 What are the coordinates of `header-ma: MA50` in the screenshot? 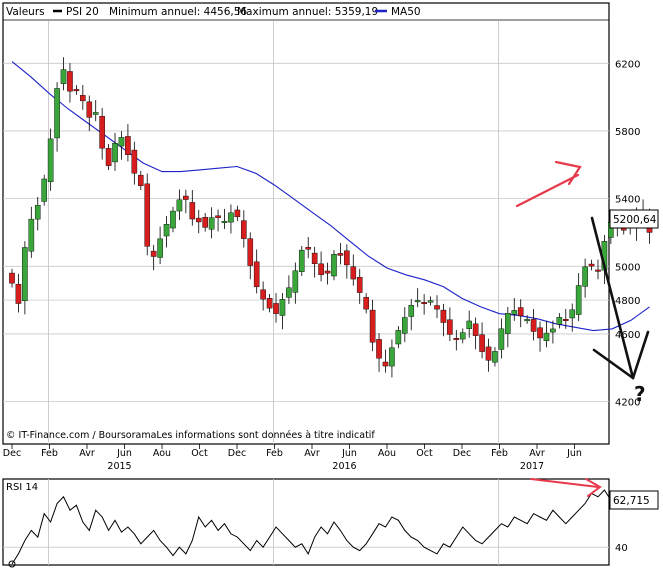 It's located at (406, 12).